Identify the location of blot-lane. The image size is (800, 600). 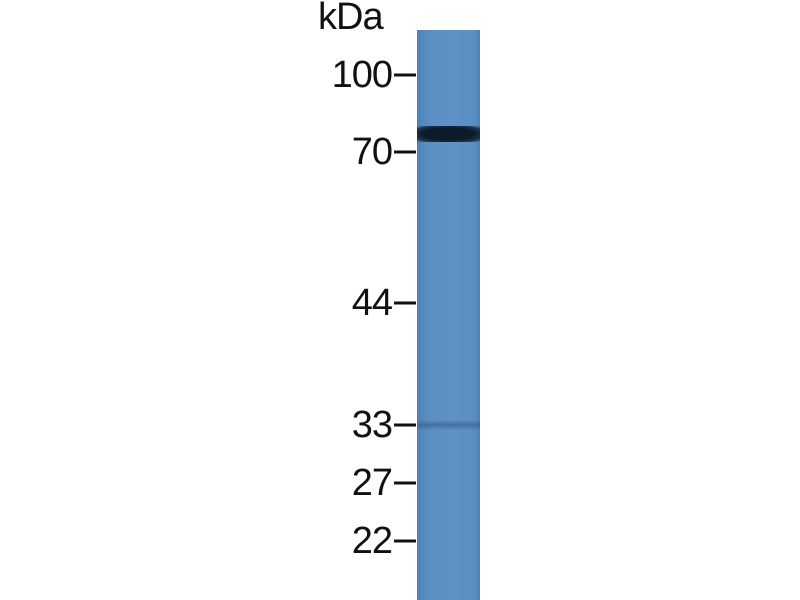
(448, 315).